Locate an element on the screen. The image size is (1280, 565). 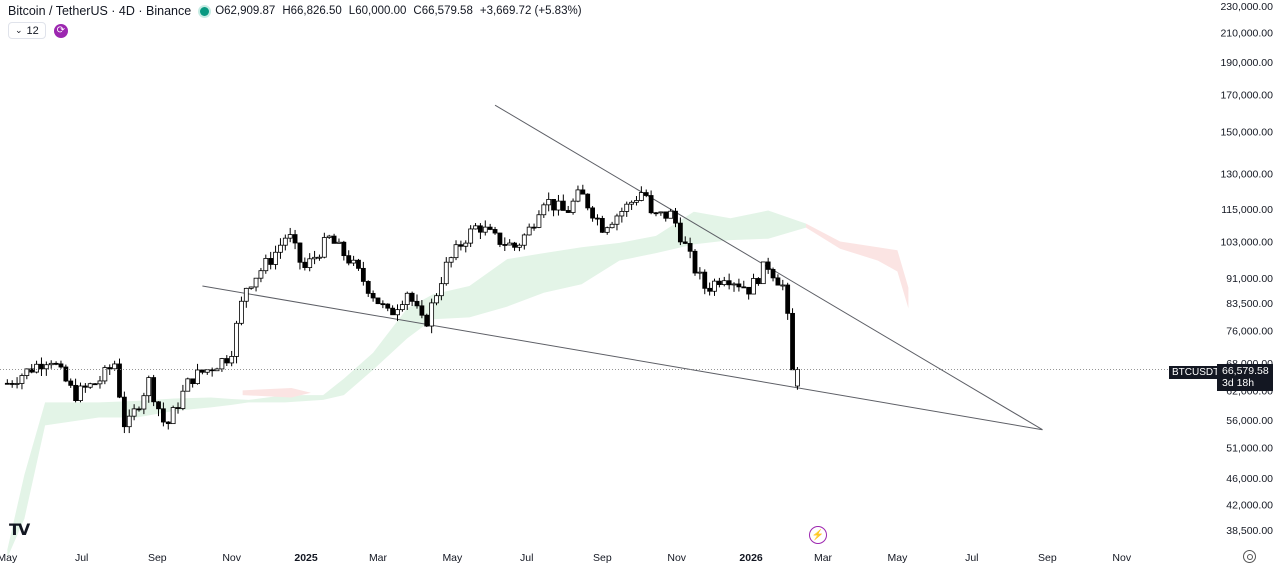
y-tick-label: 150,000.00 is located at coordinates (1246, 132).